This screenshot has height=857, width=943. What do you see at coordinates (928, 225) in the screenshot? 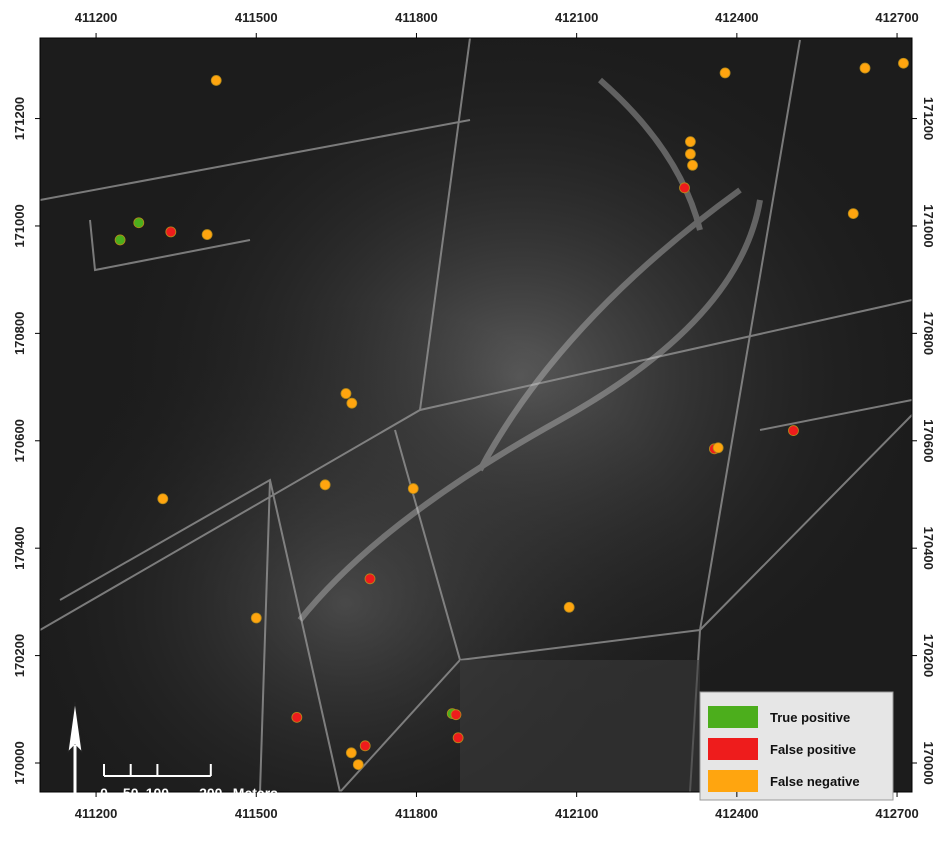
I see `y-tick-label-right: 171000` at bounding box center [928, 225].